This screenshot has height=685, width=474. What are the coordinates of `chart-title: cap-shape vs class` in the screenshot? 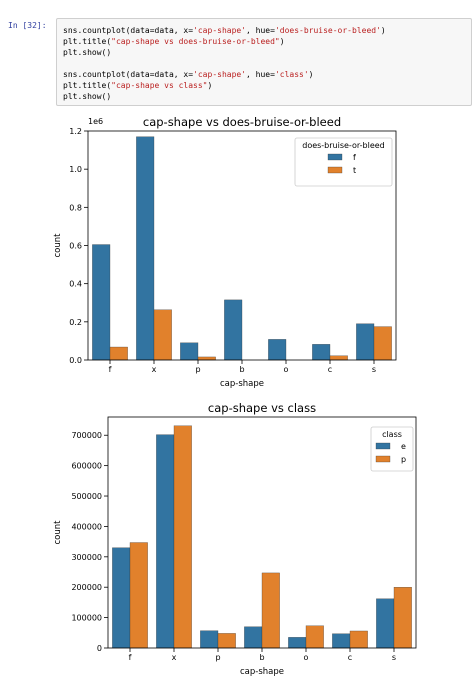 It's located at (262, 408).